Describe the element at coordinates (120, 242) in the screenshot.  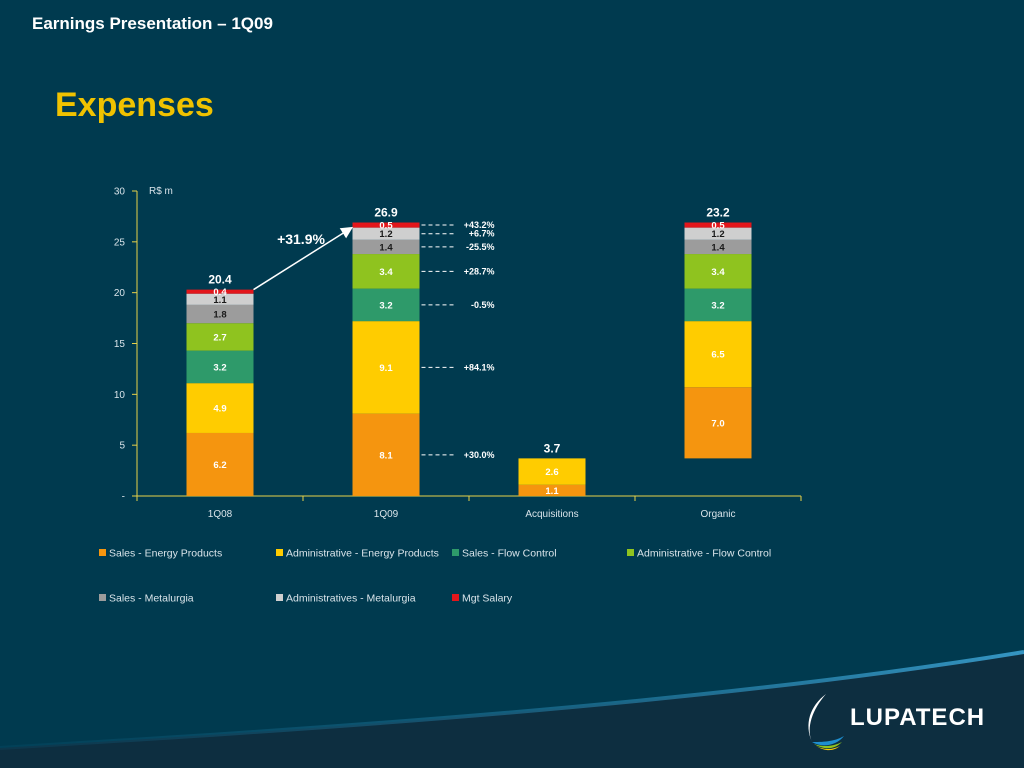
I see `y-tick-label: 25` at that location.